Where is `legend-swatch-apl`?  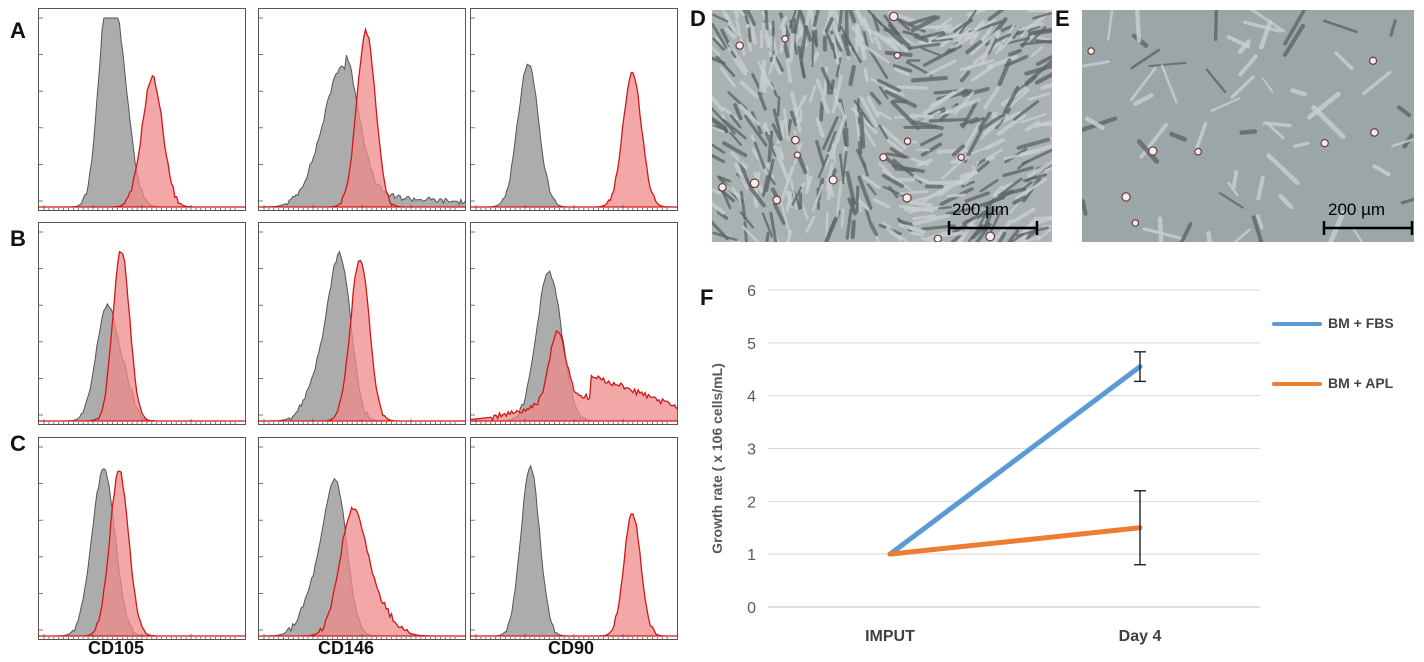 legend-swatch-apl is located at coordinates (1297, 384).